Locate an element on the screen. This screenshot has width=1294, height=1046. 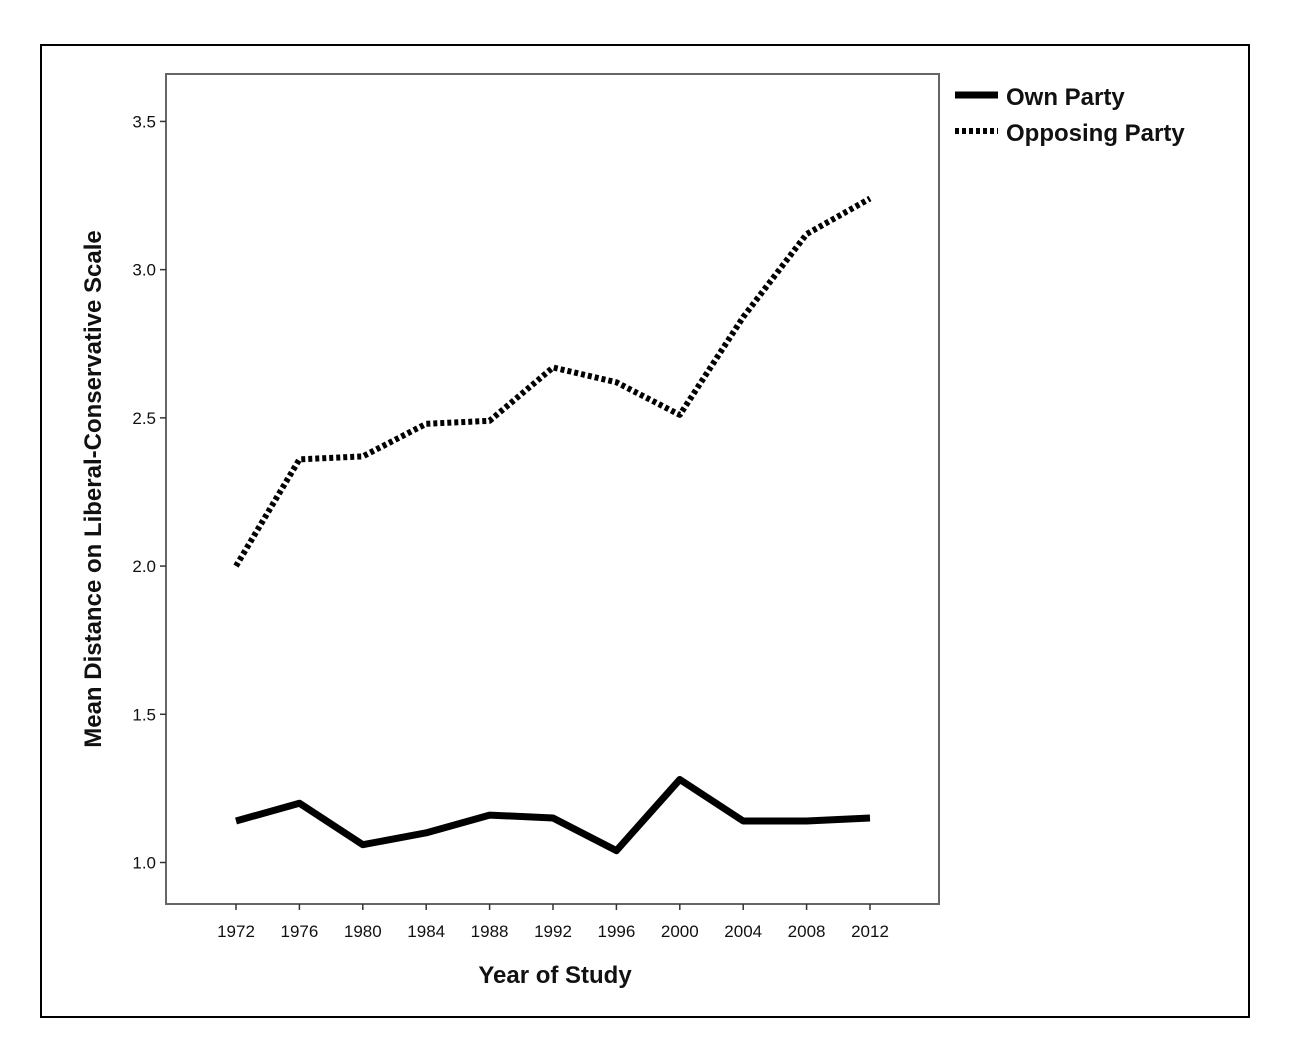
x-tick-label: 1988 is located at coordinates (490, 931).